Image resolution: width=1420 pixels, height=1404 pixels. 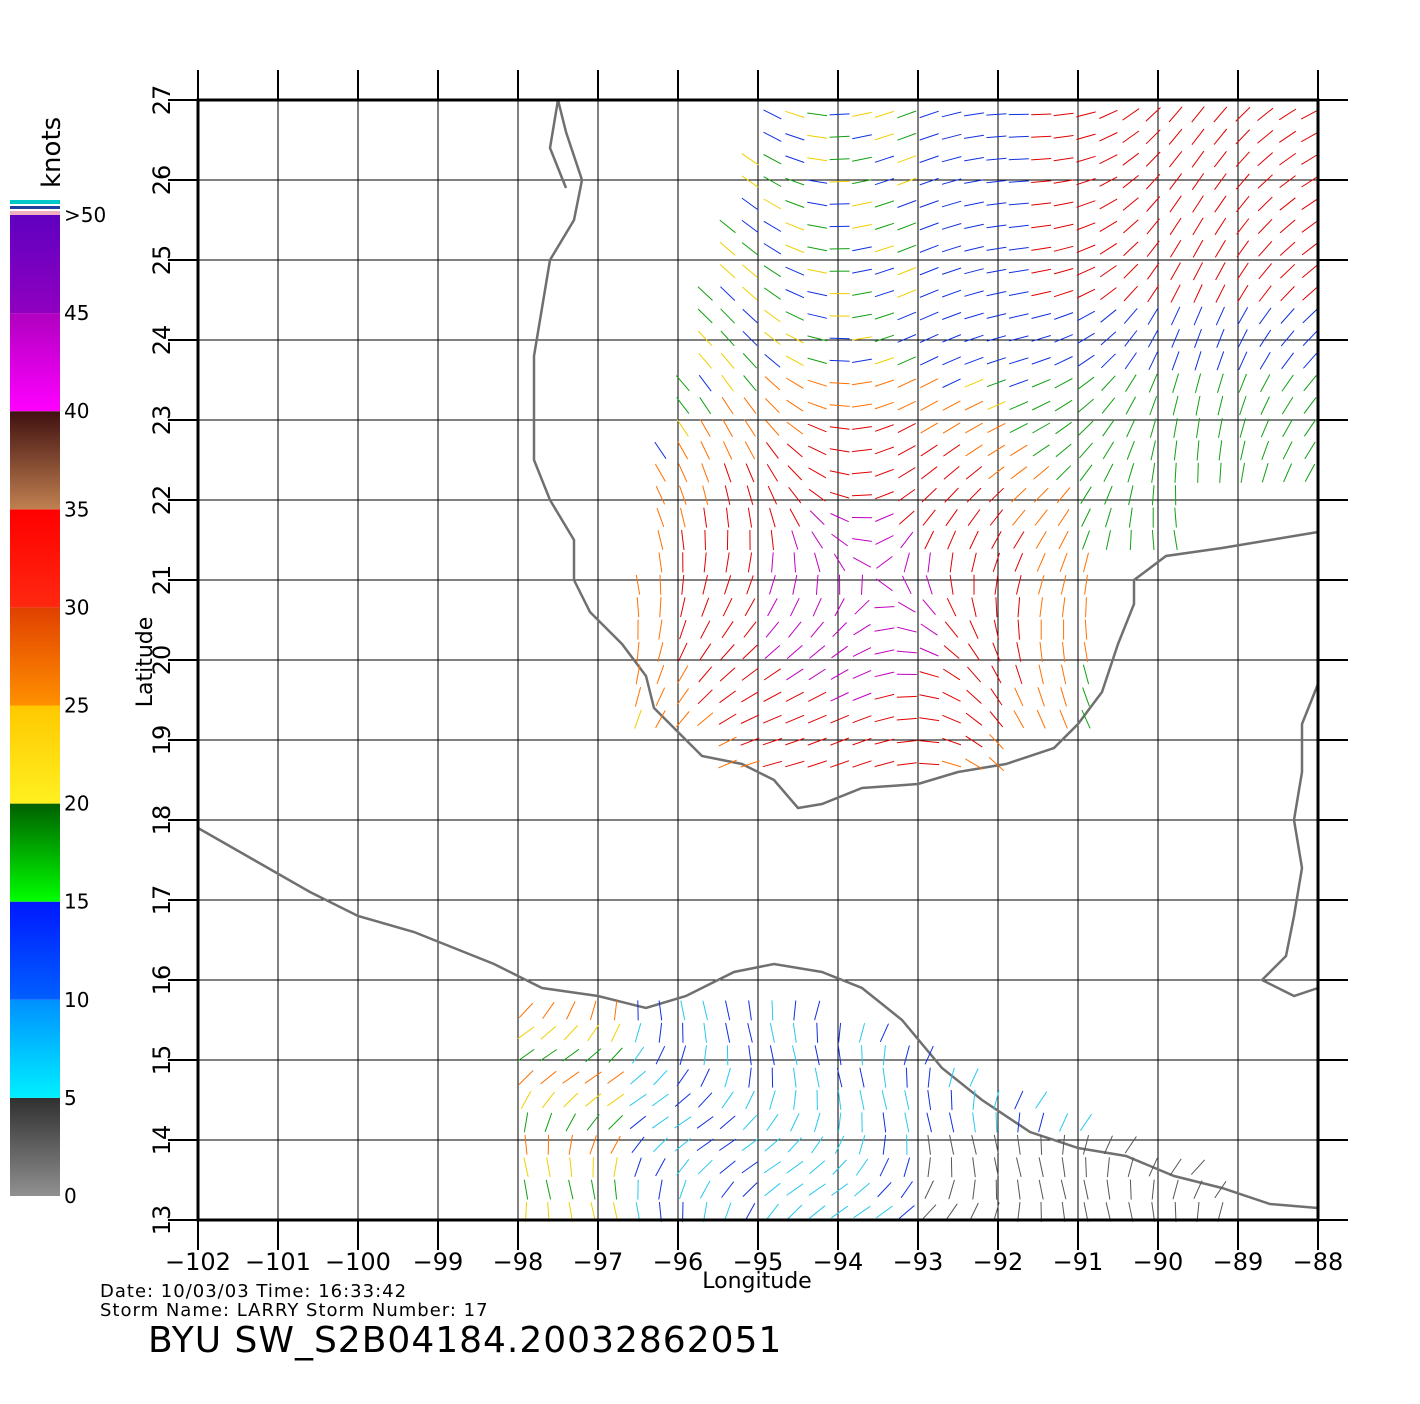 What do you see at coordinates (35, 264) in the screenshot?
I see `colorbar-band` at bounding box center [35, 264].